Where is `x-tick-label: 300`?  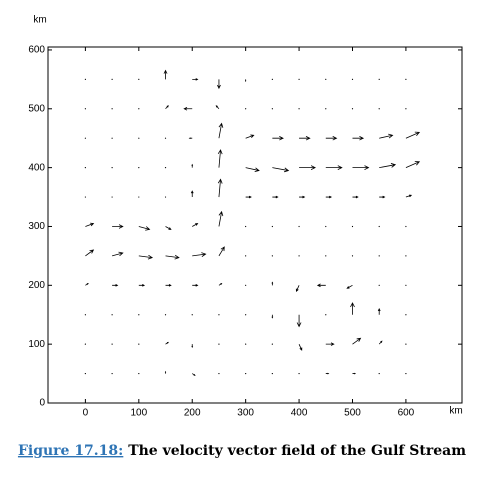 x-tick-label: 300 is located at coordinates (245, 413).